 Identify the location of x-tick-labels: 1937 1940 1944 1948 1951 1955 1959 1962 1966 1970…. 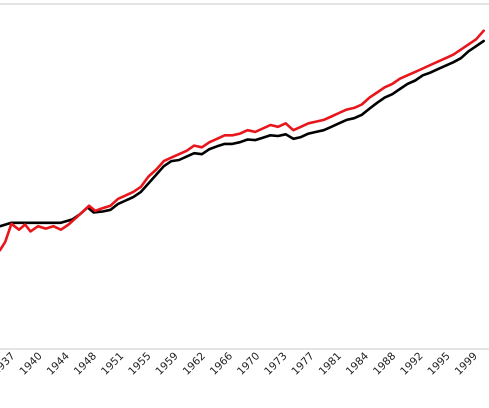
(240, 364).